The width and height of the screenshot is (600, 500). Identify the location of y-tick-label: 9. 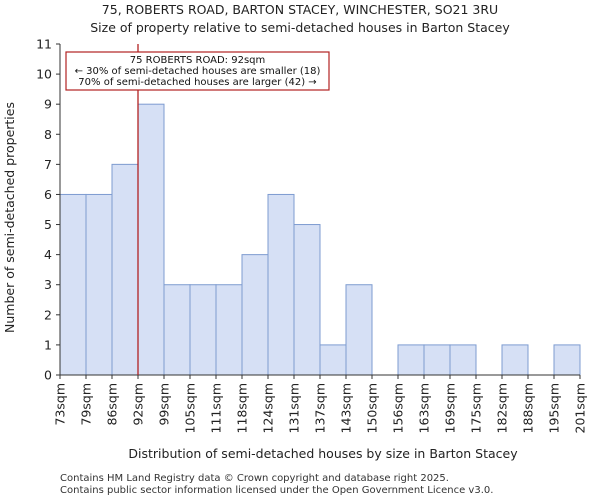
(48, 104).